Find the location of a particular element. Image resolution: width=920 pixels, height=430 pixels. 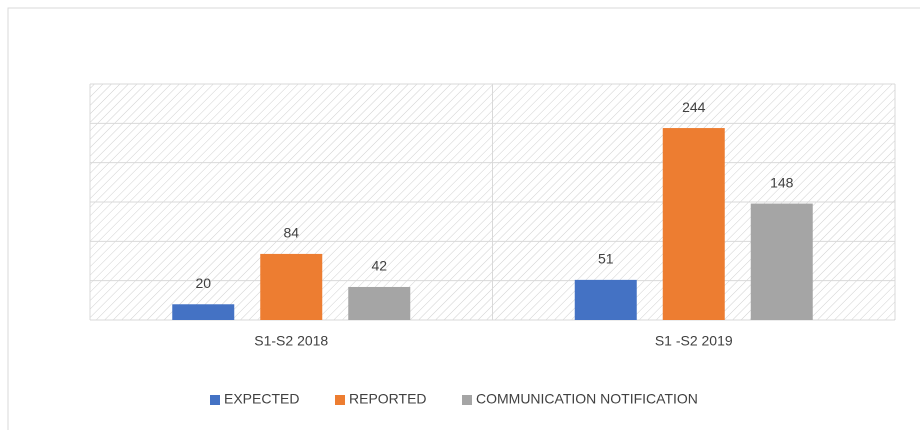

legend-label: REPORTED is located at coordinates (388, 399).